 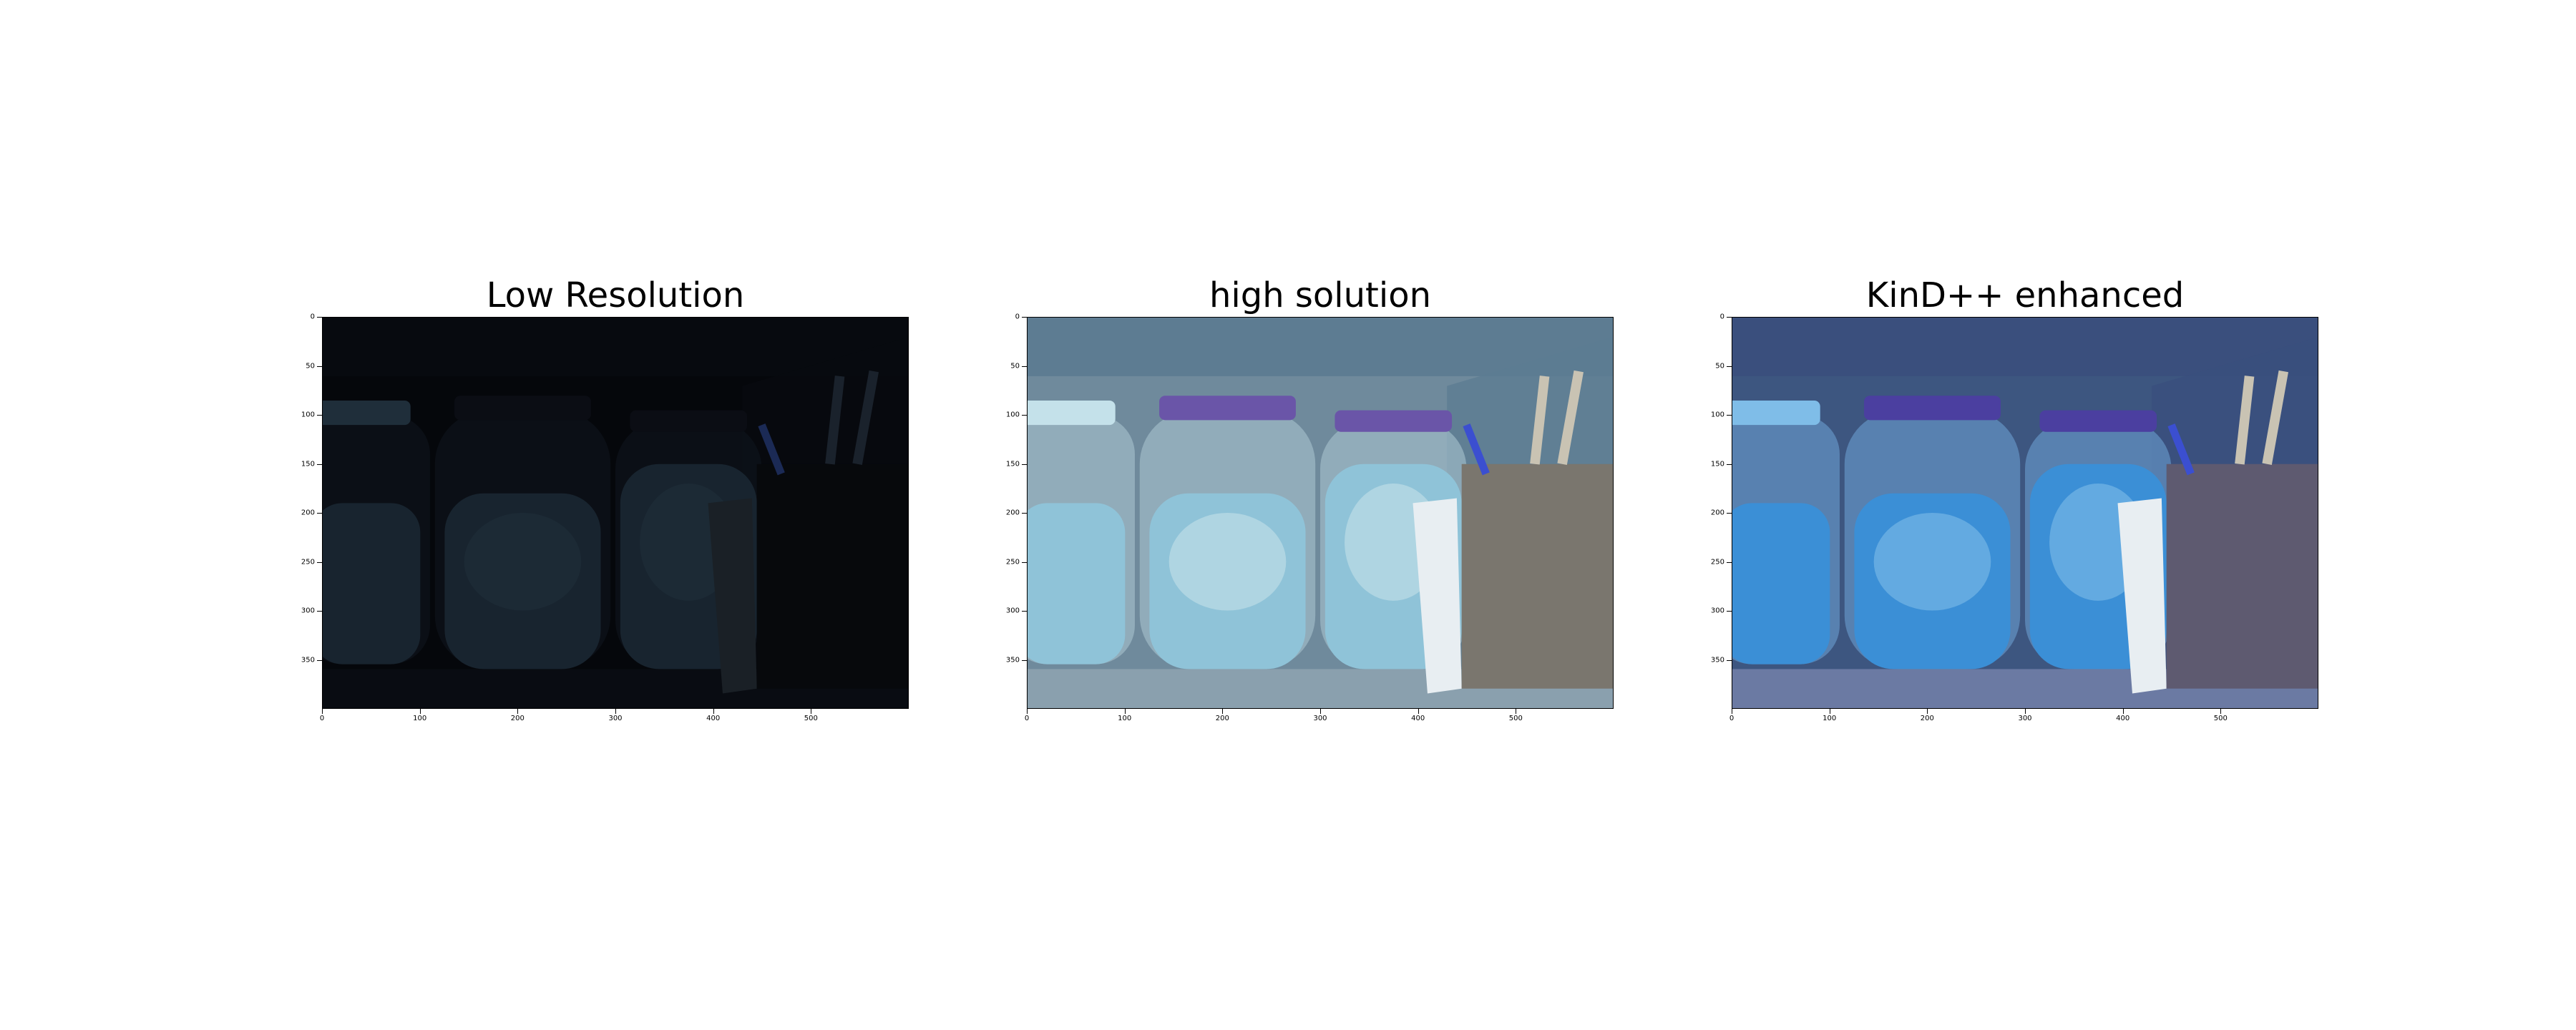 What do you see at coordinates (1320, 295) in the screenshot?
I see `panel-title: high solution` at bounding box center [1320, 295].